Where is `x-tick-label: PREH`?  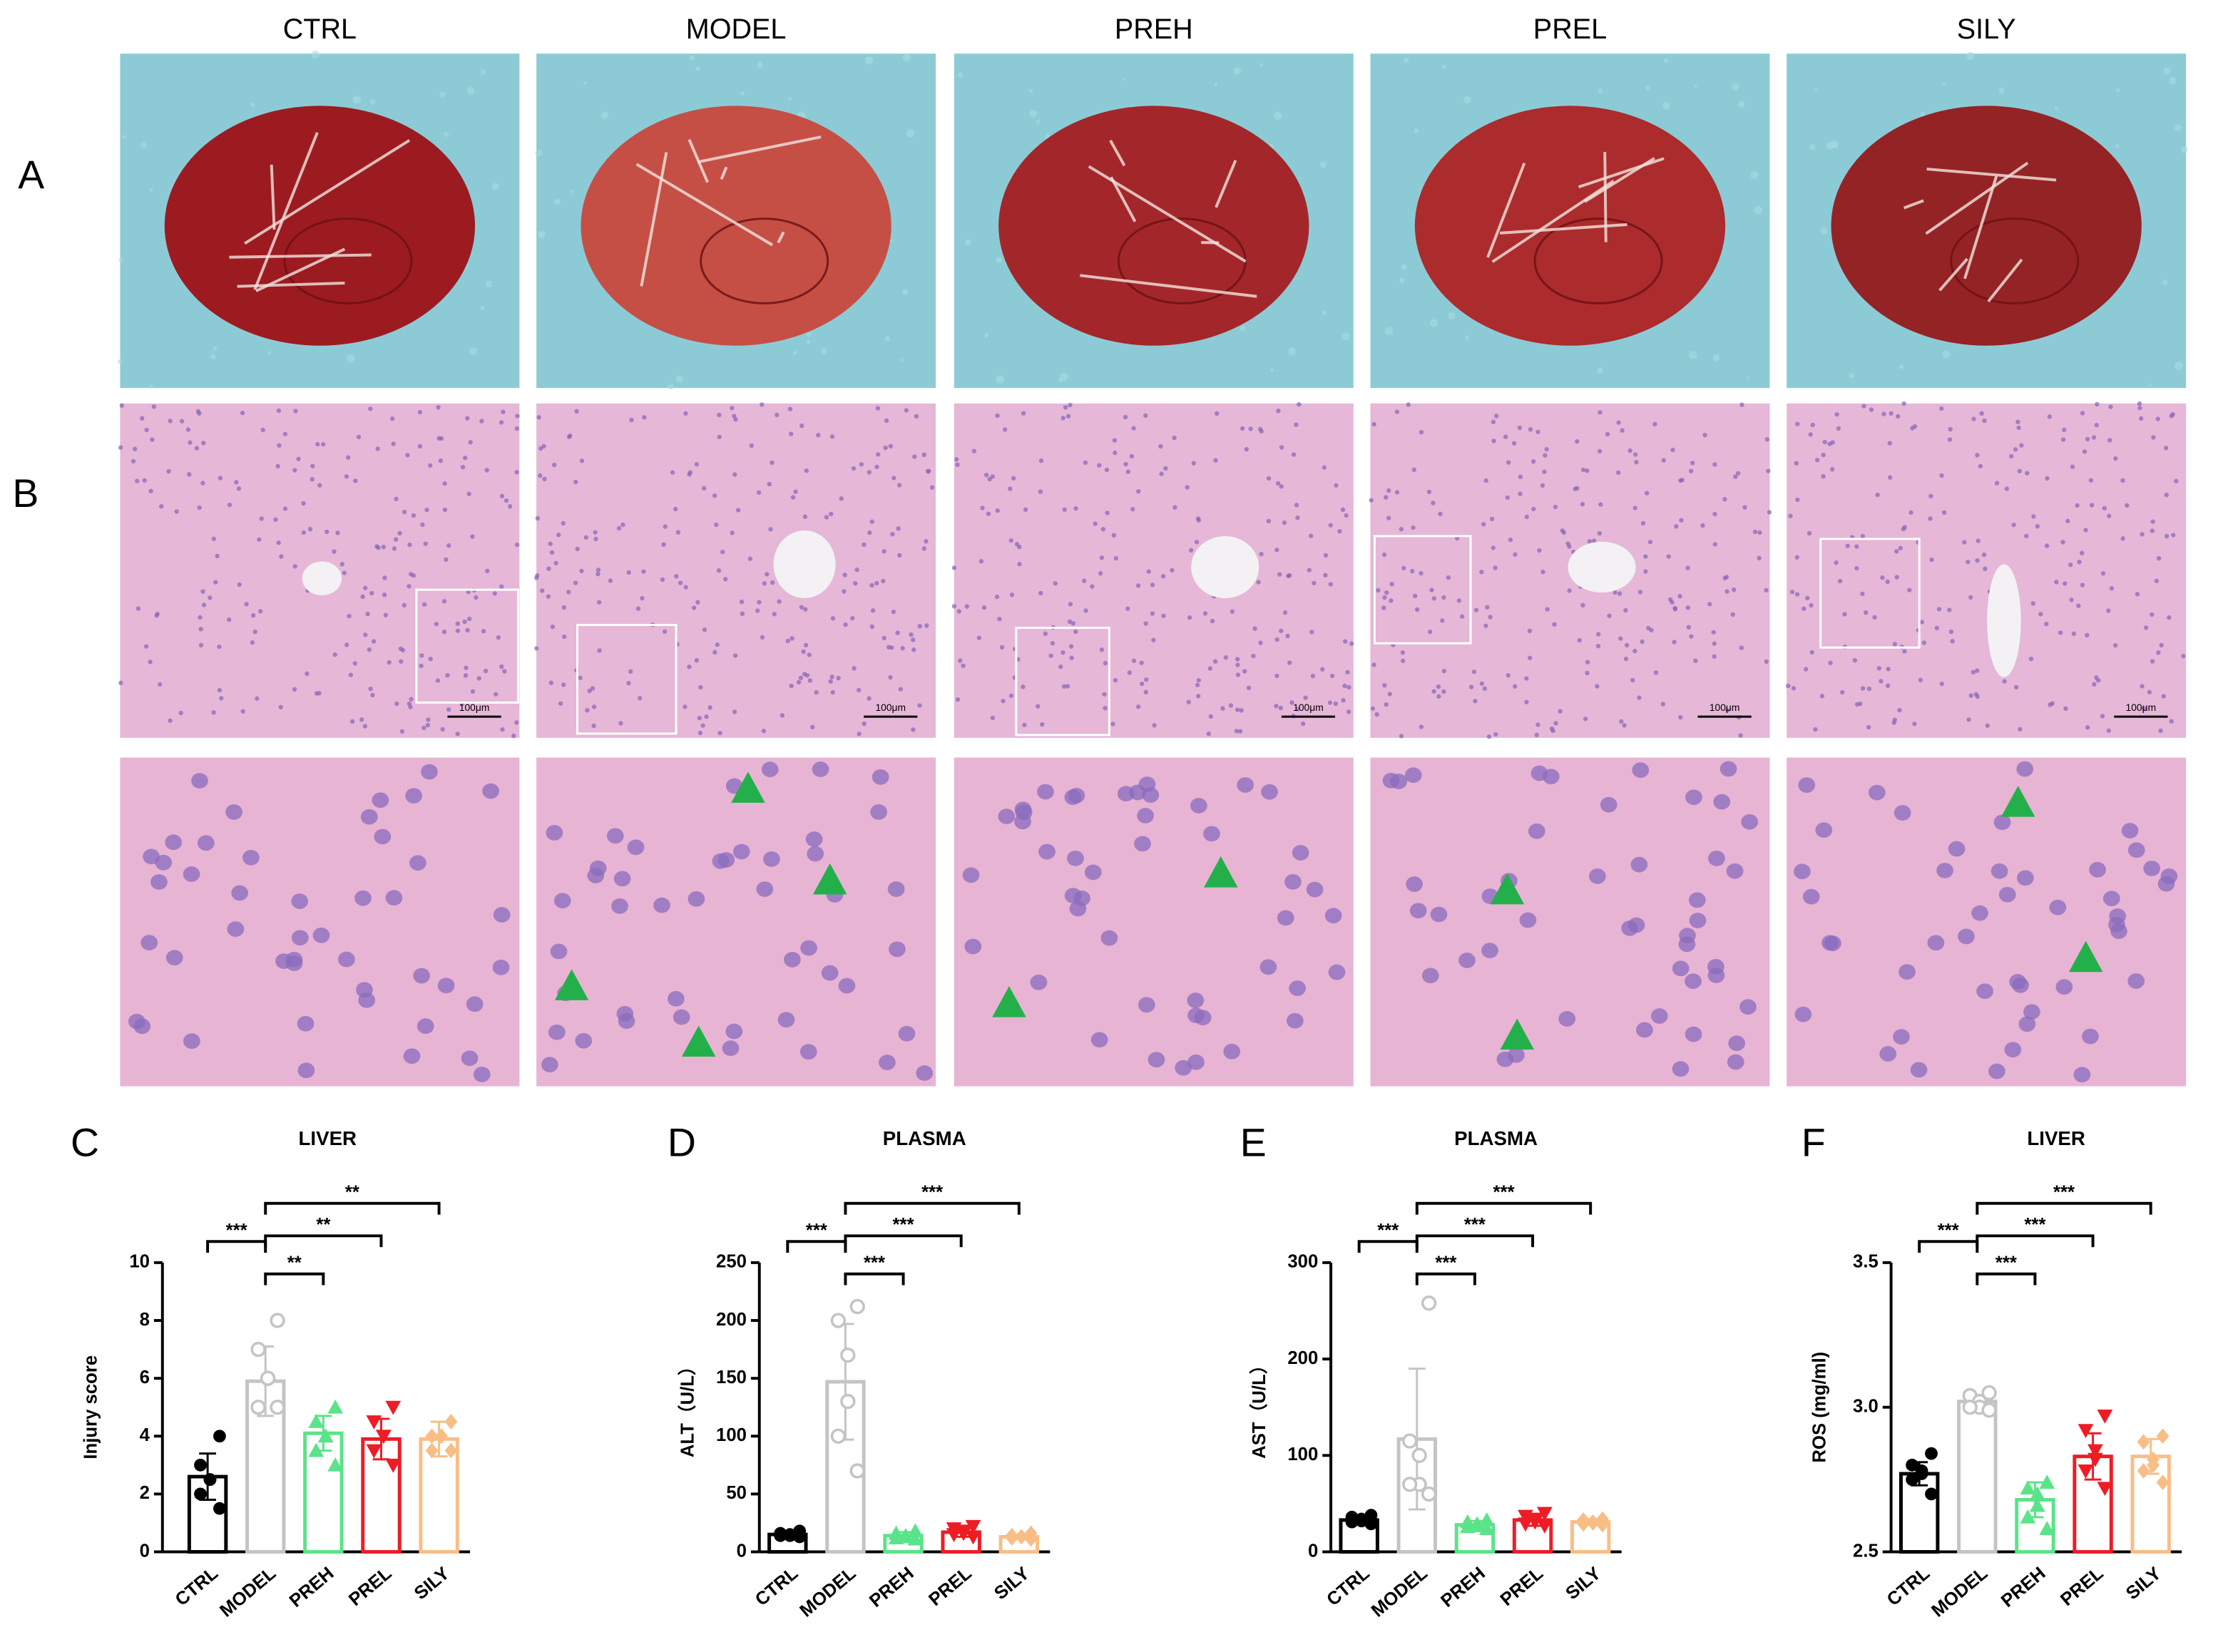 x-tick-label: PREH is located at coordinates (1463, 1587).